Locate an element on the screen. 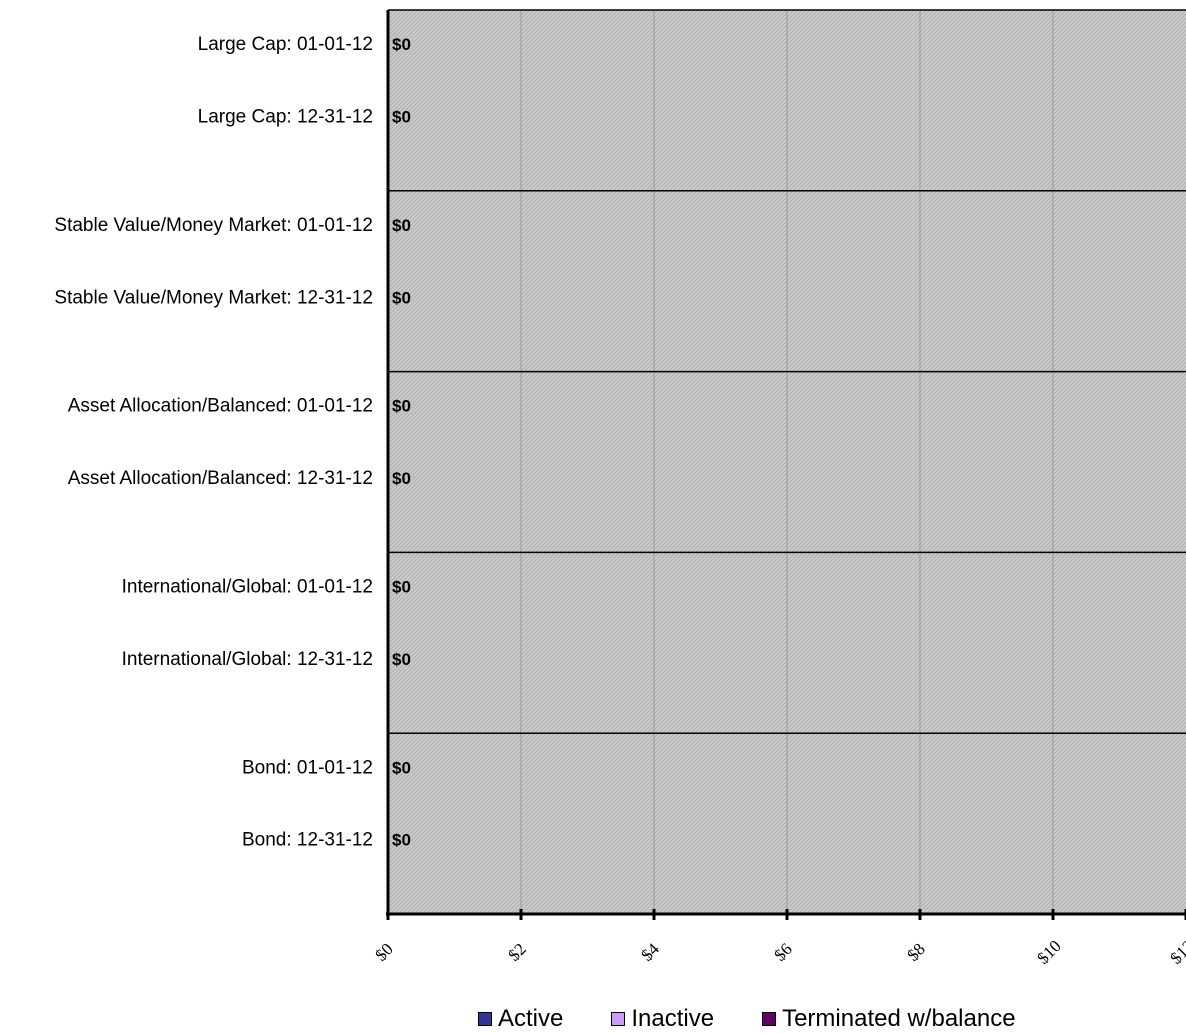 The image size is (1186, 1034). category-label: Large Cap: 01-01-12 is located at coordinates (285, 44).